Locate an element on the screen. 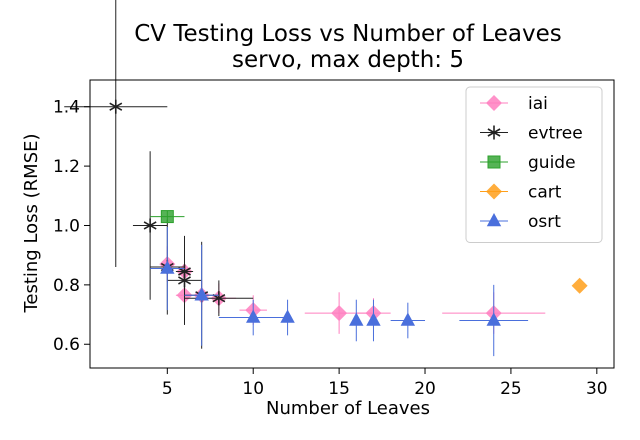 Image resolution: width=640 pixels, height=440 pixels. legend-item-cart: cart is located at coordinates (521, 193).